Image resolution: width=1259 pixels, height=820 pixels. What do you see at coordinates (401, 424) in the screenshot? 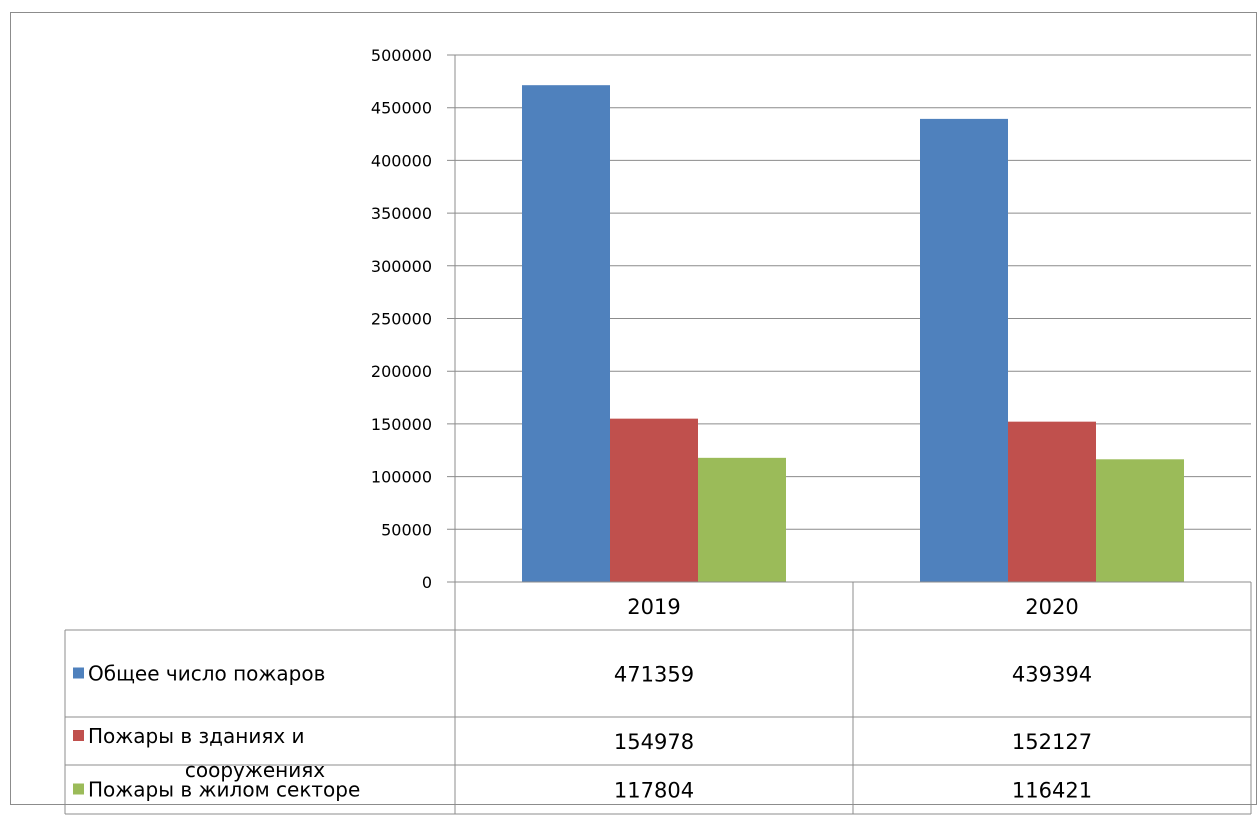
I see `y-tick-label: 150000` at bounding box center [401, 424].